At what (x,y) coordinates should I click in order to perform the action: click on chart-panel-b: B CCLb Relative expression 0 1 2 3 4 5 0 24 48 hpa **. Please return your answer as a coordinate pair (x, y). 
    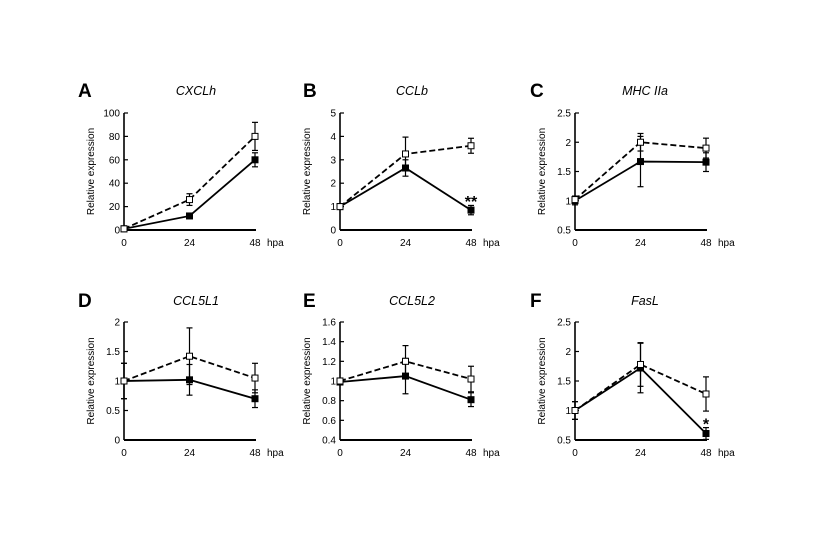
    Looking at the image, I should click on (401, 165).